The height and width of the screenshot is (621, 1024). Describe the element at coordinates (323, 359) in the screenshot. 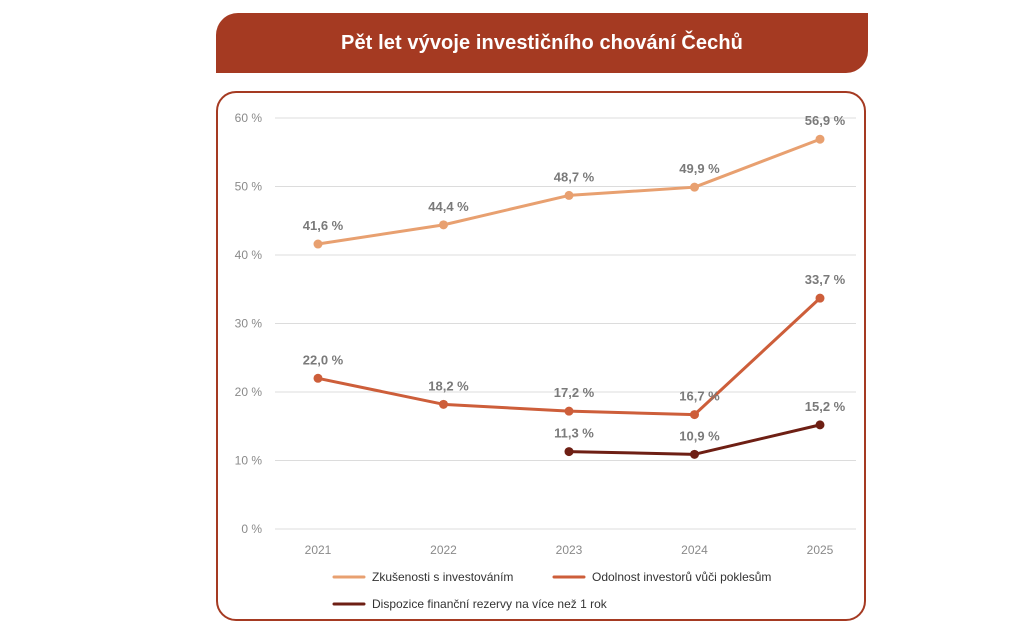

I see `data-label: 22,0 %` at that location.